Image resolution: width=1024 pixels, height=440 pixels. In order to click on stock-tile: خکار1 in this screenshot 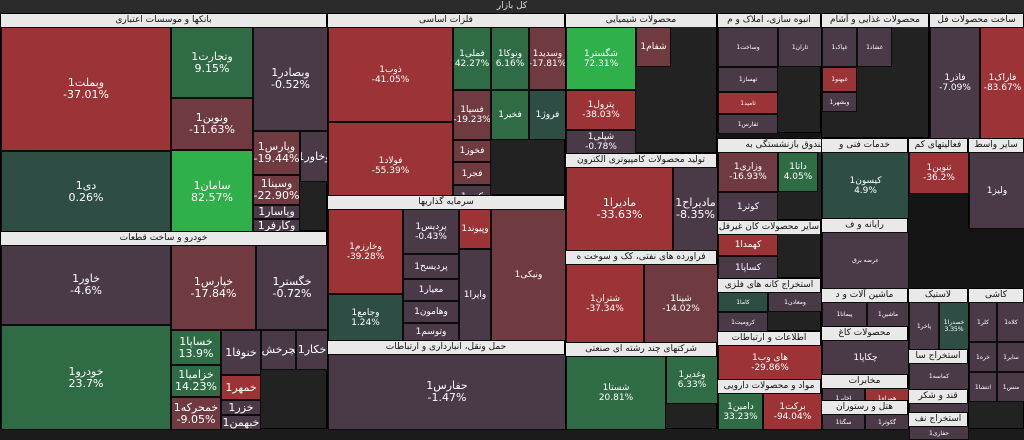, I will do `click(312, 350)`.